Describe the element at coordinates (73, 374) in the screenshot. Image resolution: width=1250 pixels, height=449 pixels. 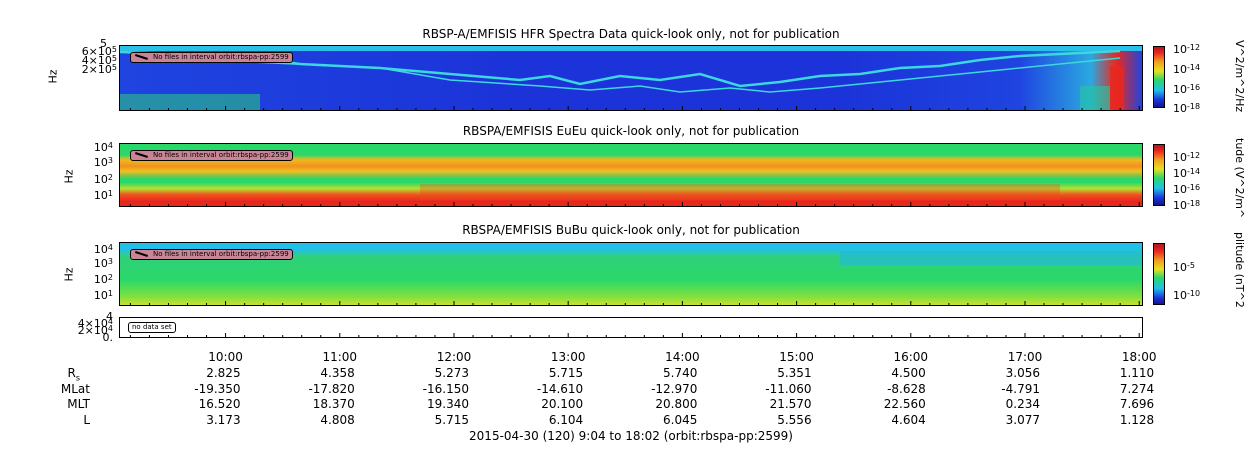
I see `ephemeris-row-label: Rs` at that location.